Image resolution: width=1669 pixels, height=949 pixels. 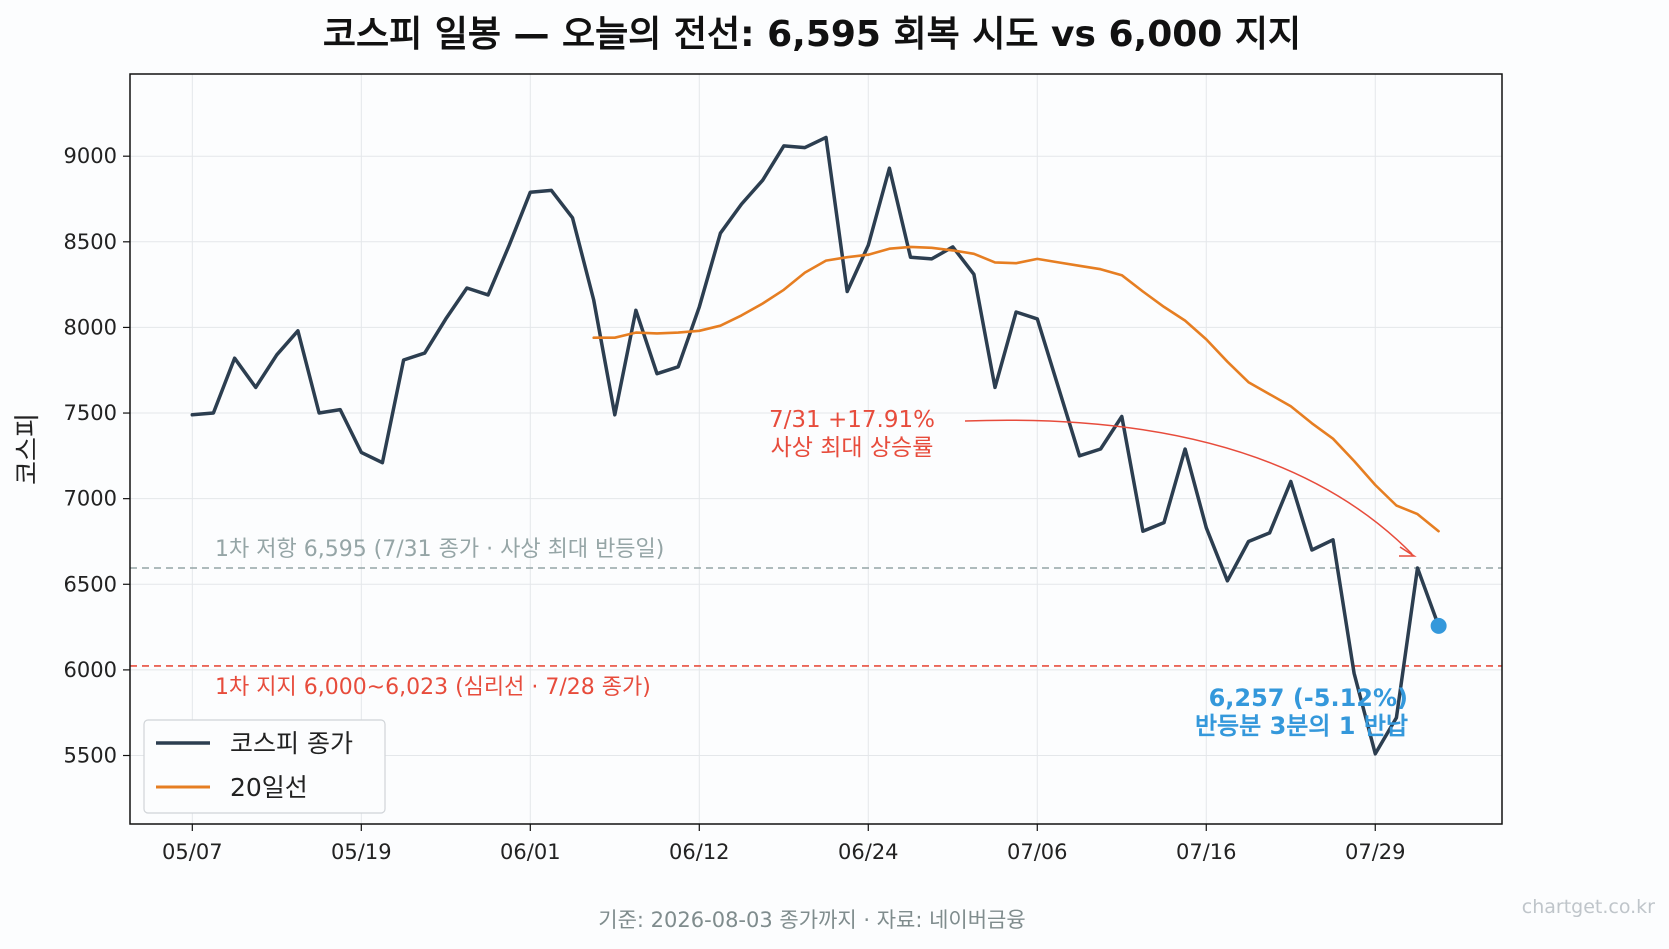 What do you see at coordinates (1375, 852) in the screenshot?
I see `x-tick-label: 07/29` at bounding box center [1375, 852].